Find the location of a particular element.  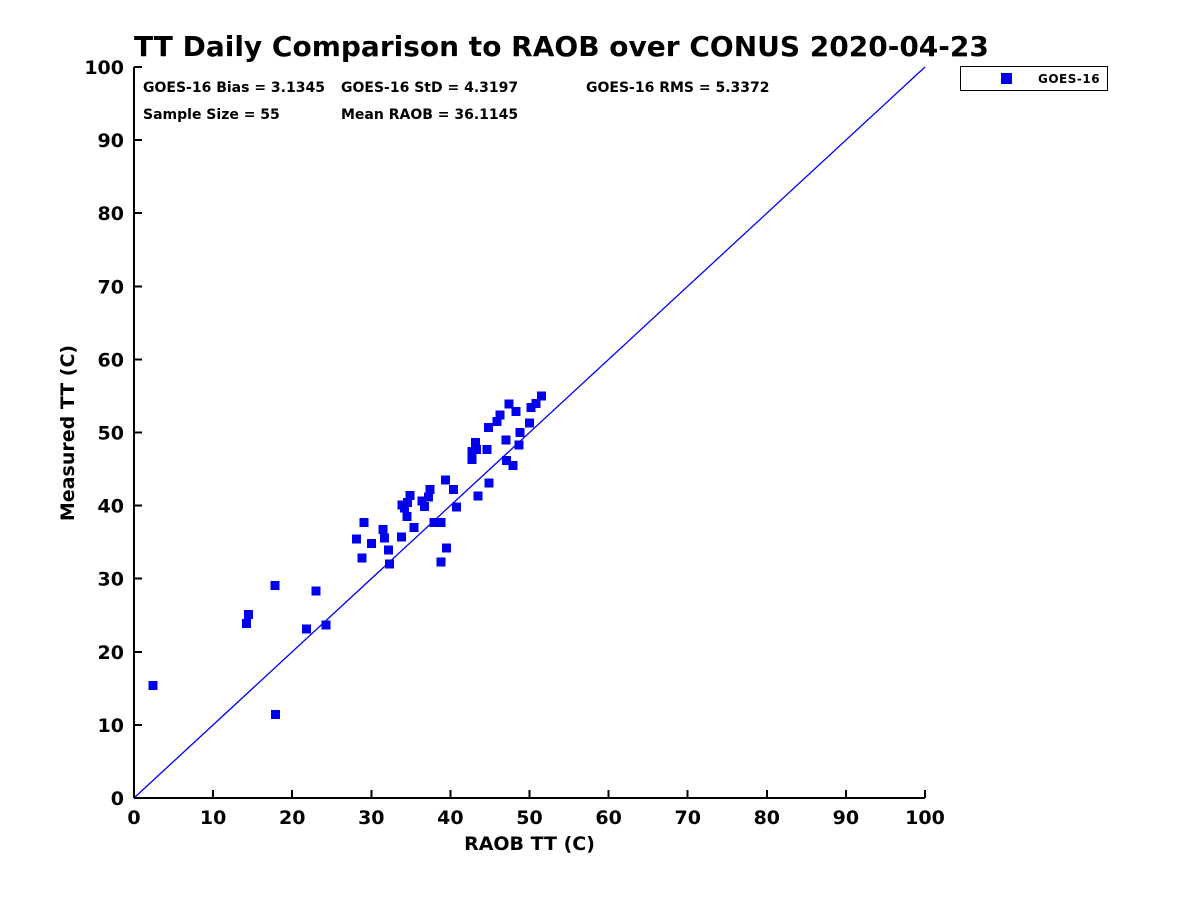

stat-std: GOES-16 StD = 4.3197 is located at coordinates (430, 88).